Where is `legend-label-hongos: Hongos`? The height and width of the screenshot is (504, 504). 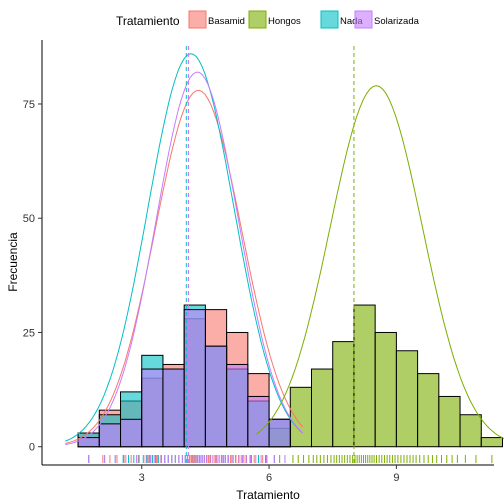
legend-label-hongos: Hongos is located at coordinates (284, 21).